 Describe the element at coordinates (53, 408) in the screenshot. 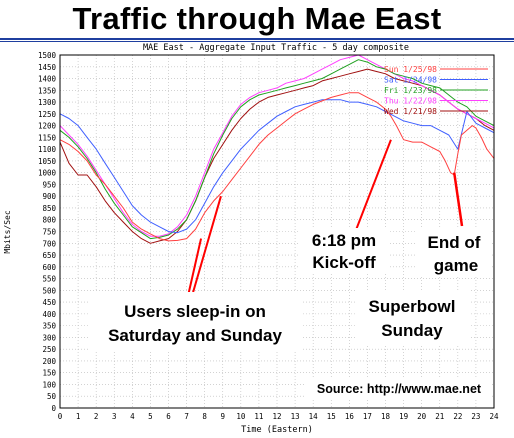

I see `y-tick-label: 0` at that location.